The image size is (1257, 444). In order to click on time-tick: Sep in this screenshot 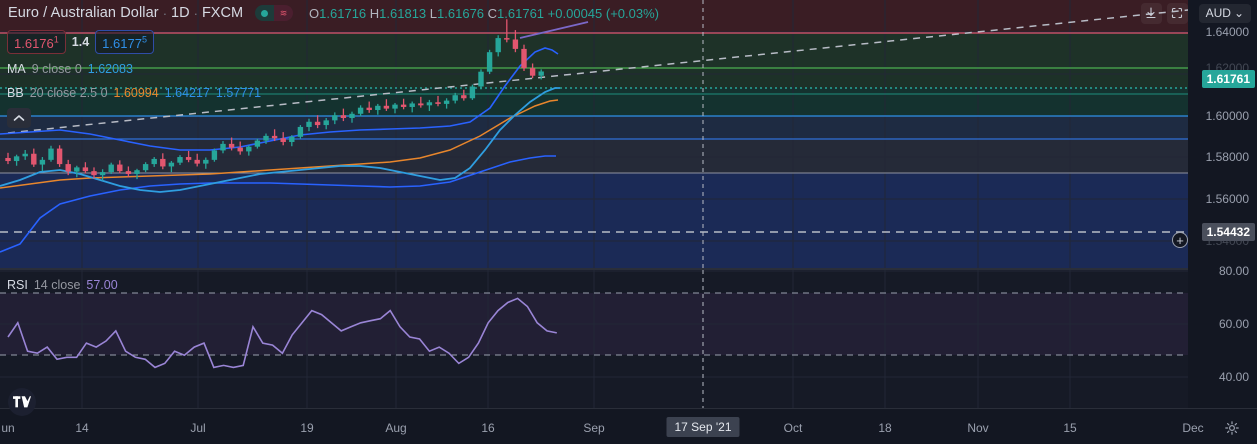, I will do `click(594, 428)`.